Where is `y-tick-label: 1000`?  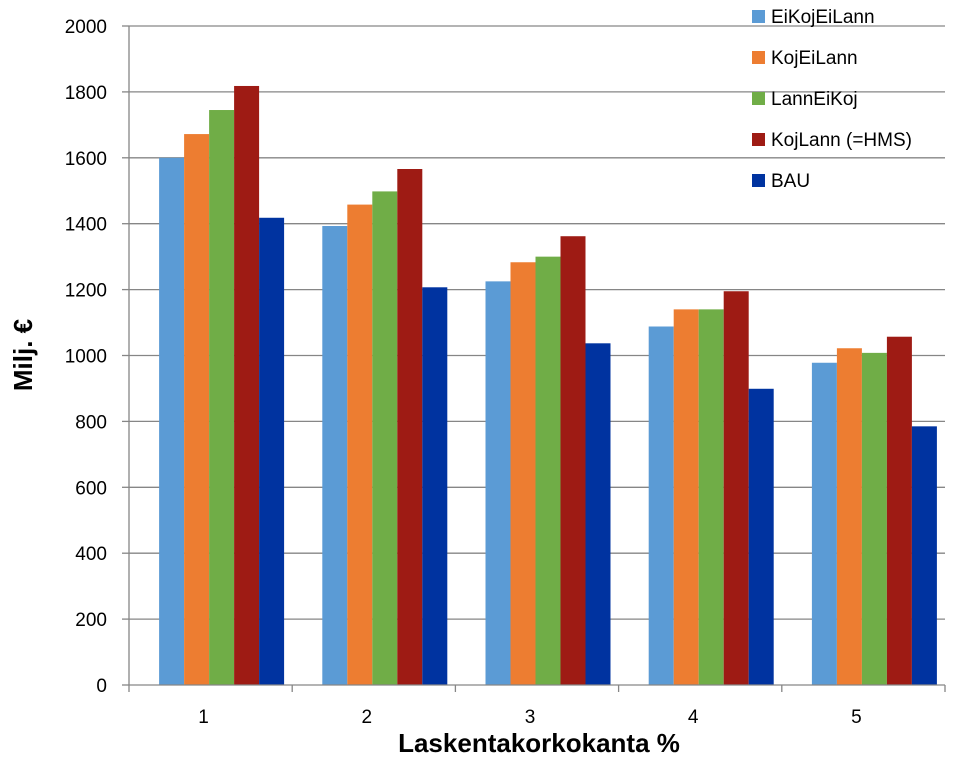
y-tick-label: 1000 is located at coordinates (86, 357).